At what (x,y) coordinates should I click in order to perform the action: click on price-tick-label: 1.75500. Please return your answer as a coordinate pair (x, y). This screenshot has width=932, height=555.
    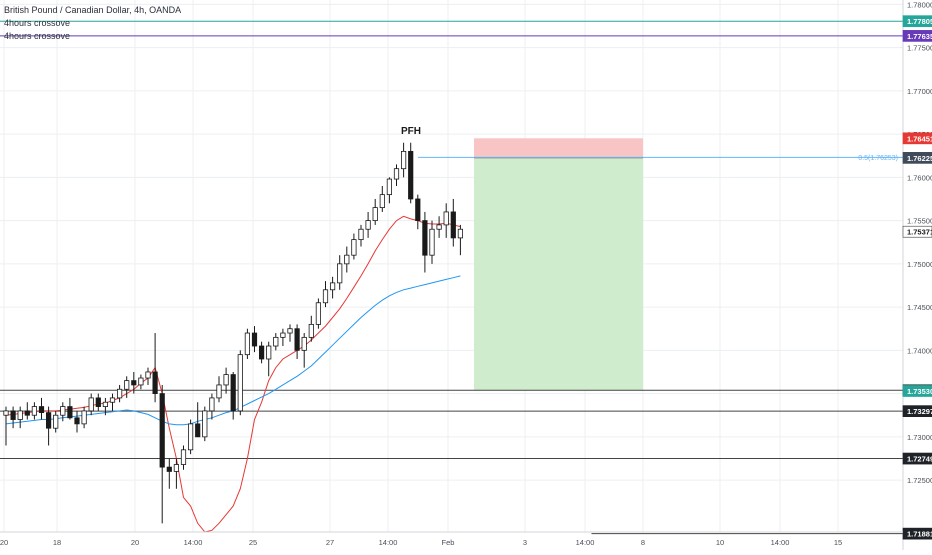
    Looking at the image, I should click on (919, 221).